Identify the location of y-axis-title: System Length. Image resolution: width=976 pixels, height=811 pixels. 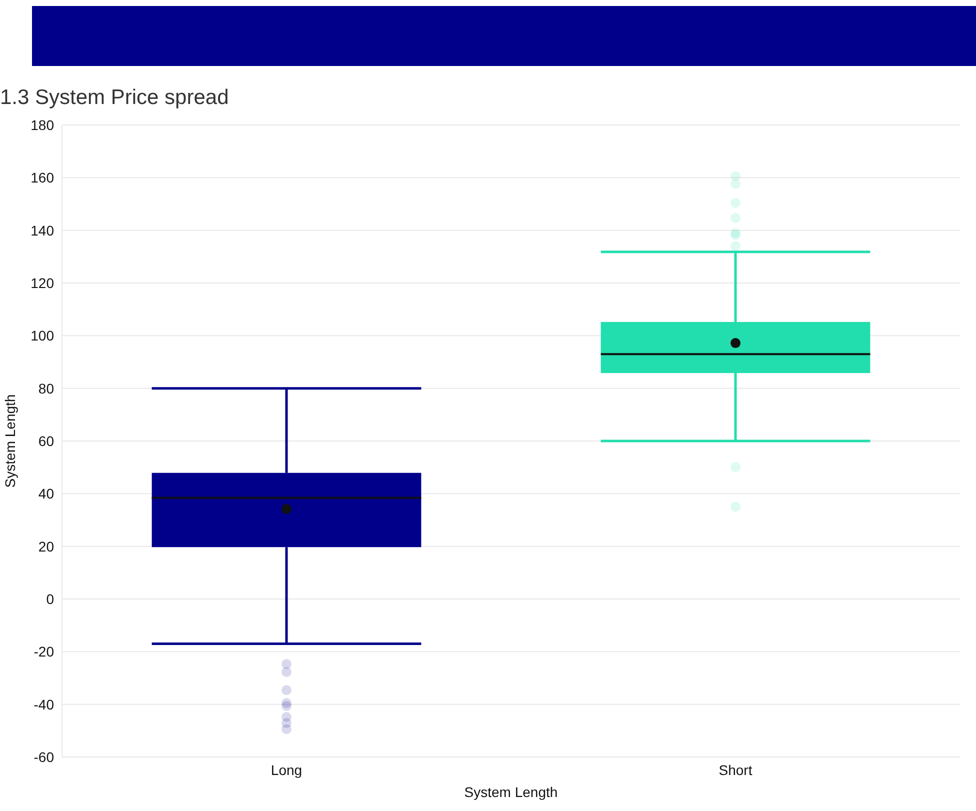
(10, 441).